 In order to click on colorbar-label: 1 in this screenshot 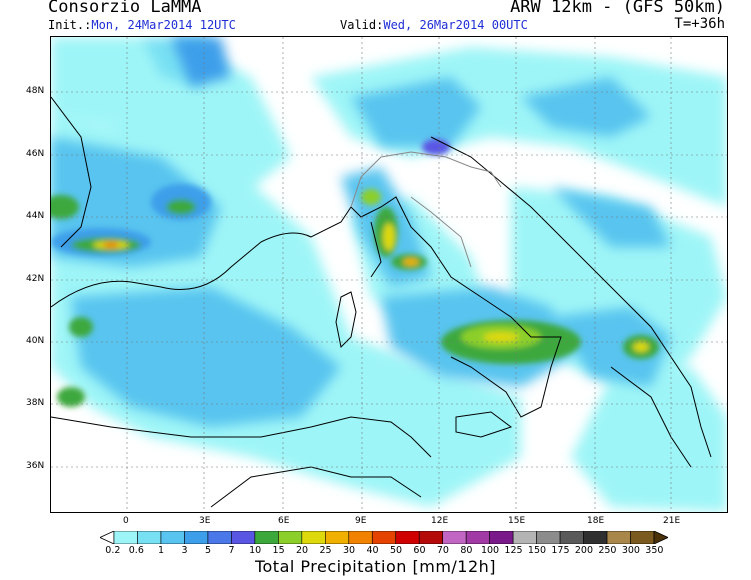, I will do `click(161, 550)`.